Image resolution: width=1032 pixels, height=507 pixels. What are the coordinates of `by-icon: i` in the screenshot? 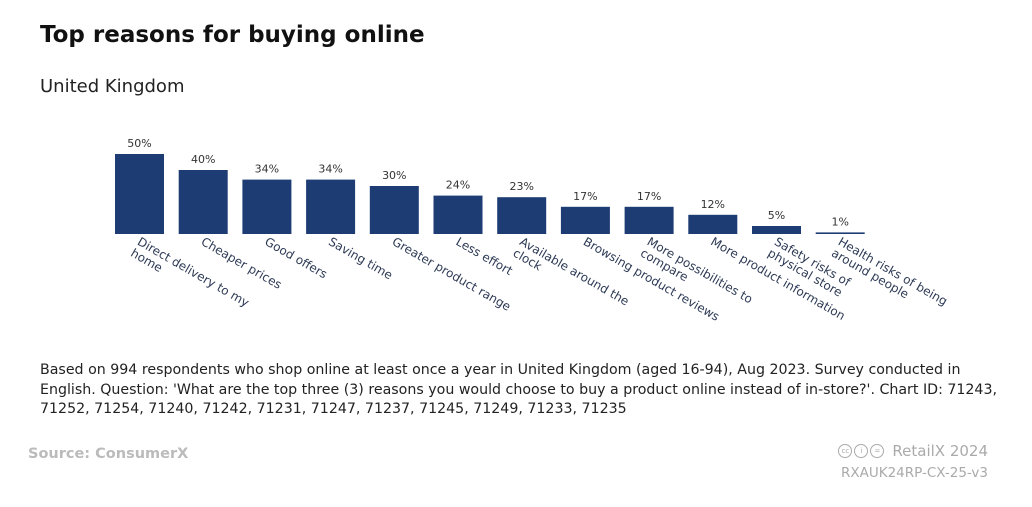 It's located at (861, 451).